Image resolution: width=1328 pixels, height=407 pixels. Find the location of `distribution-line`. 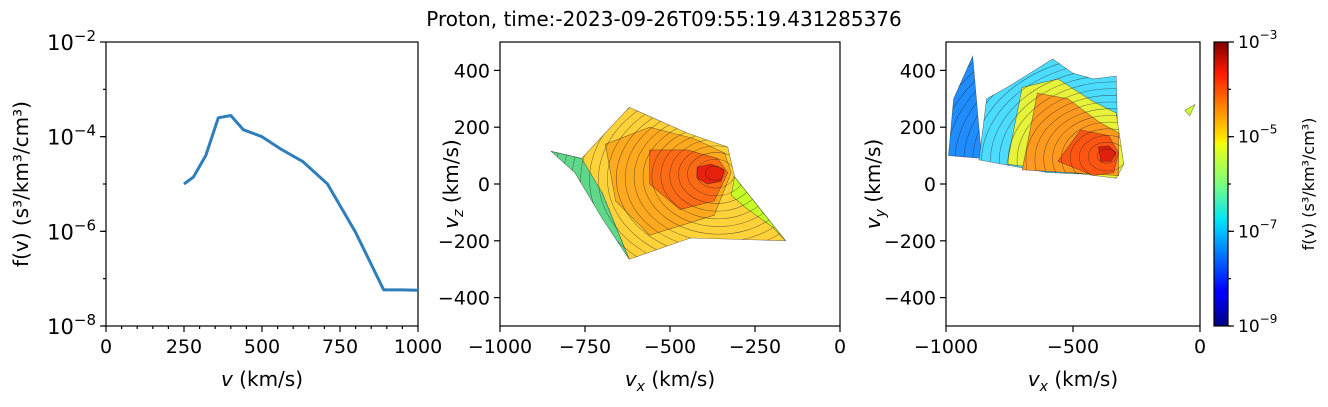

distribution-line is located at coordinates (301, 203).